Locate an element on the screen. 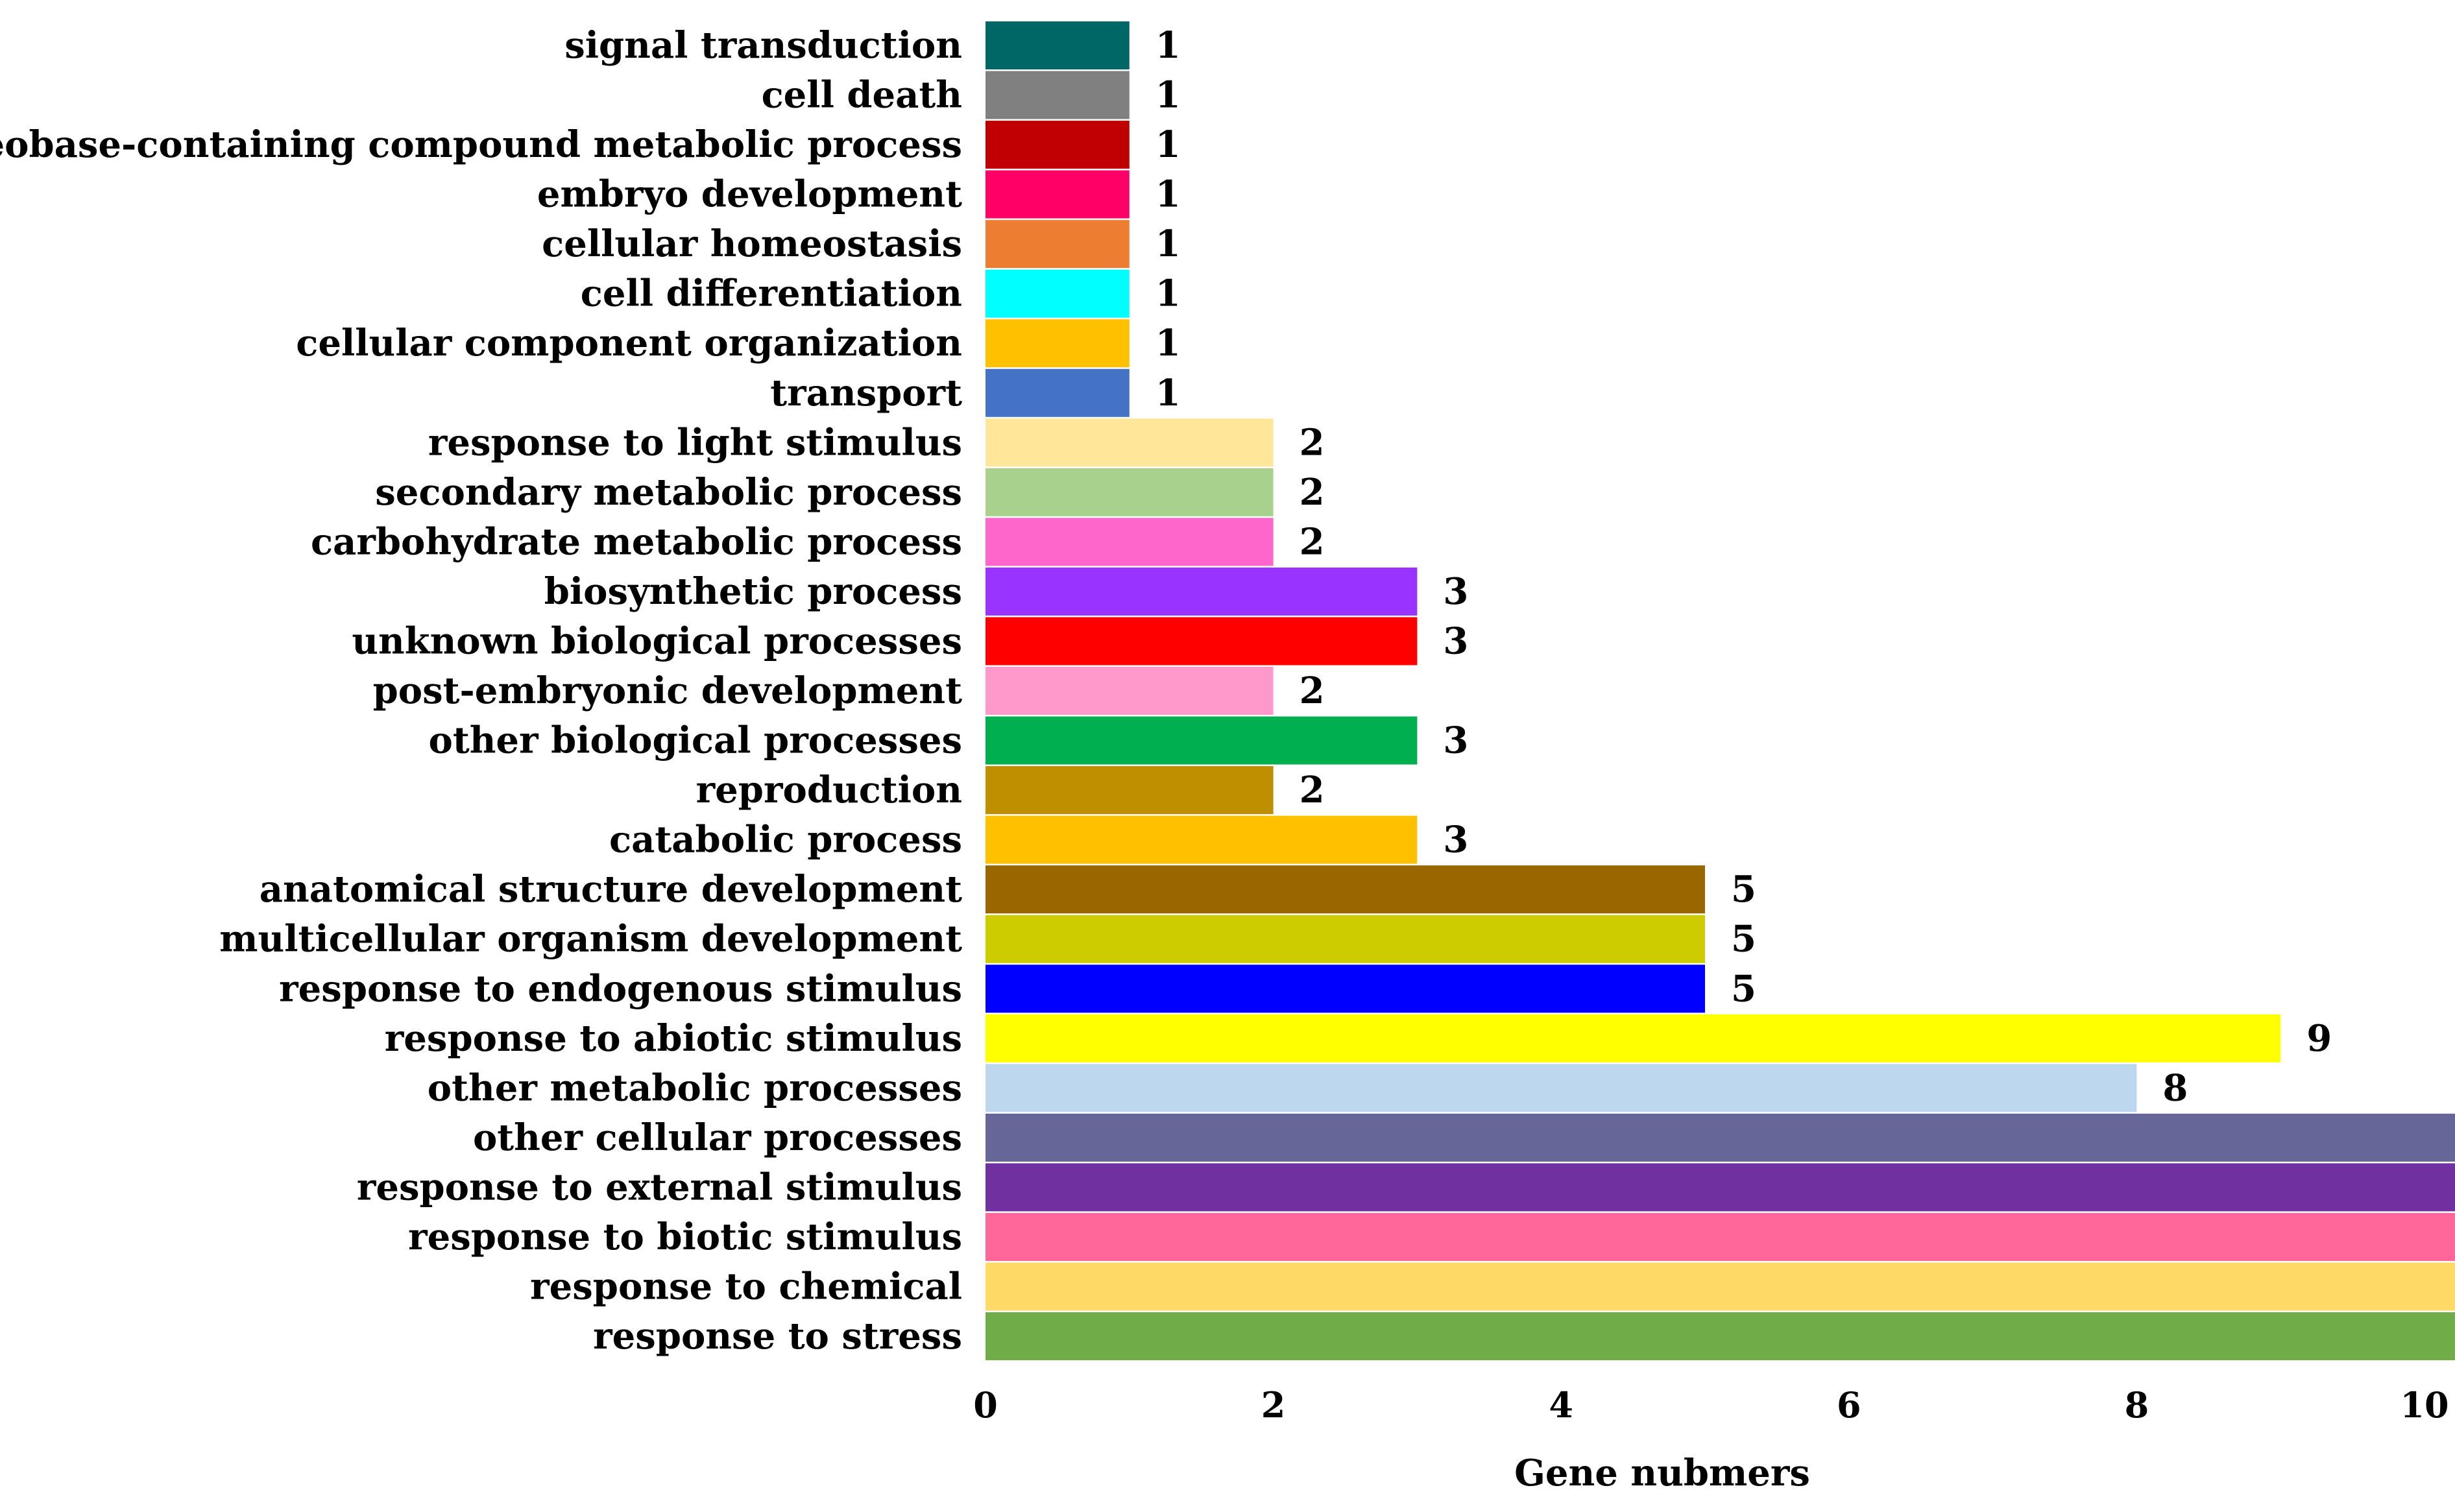 This screenshot has height=1512, width=2455. bar-cell-death is located at coordinates (1058, 95).